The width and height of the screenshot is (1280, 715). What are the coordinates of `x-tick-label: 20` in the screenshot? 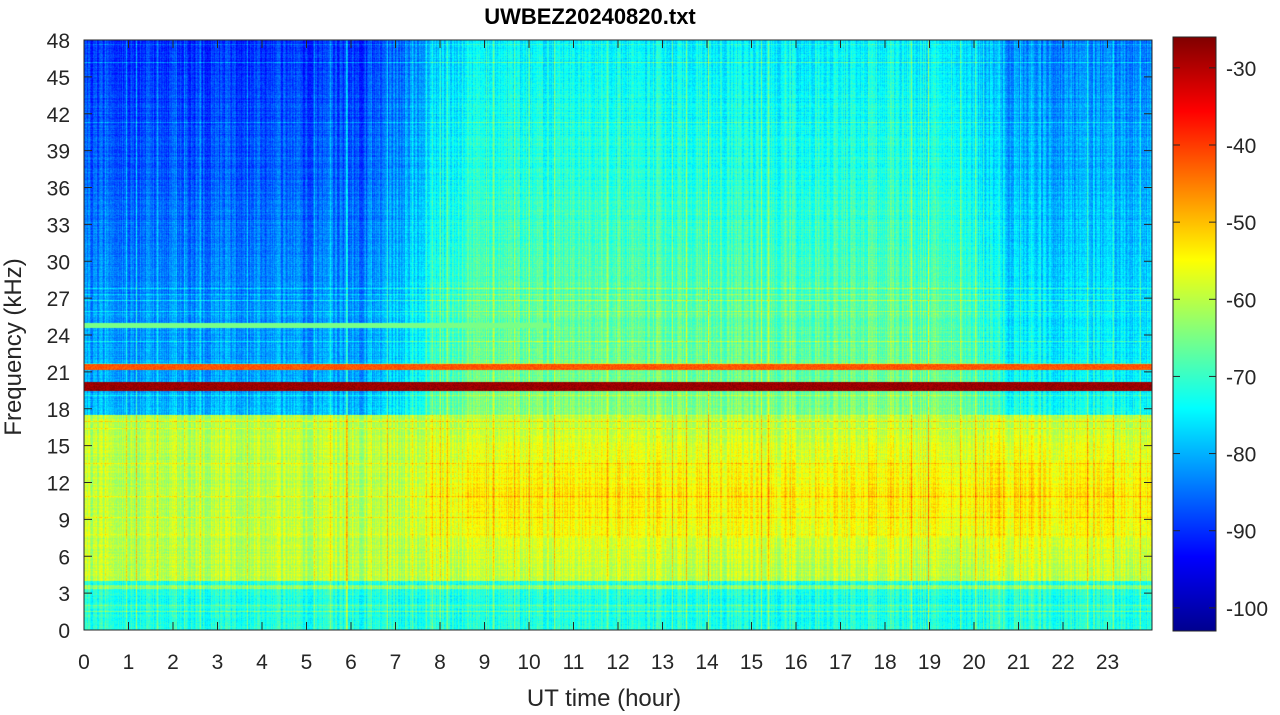 It's located at (973, 662).